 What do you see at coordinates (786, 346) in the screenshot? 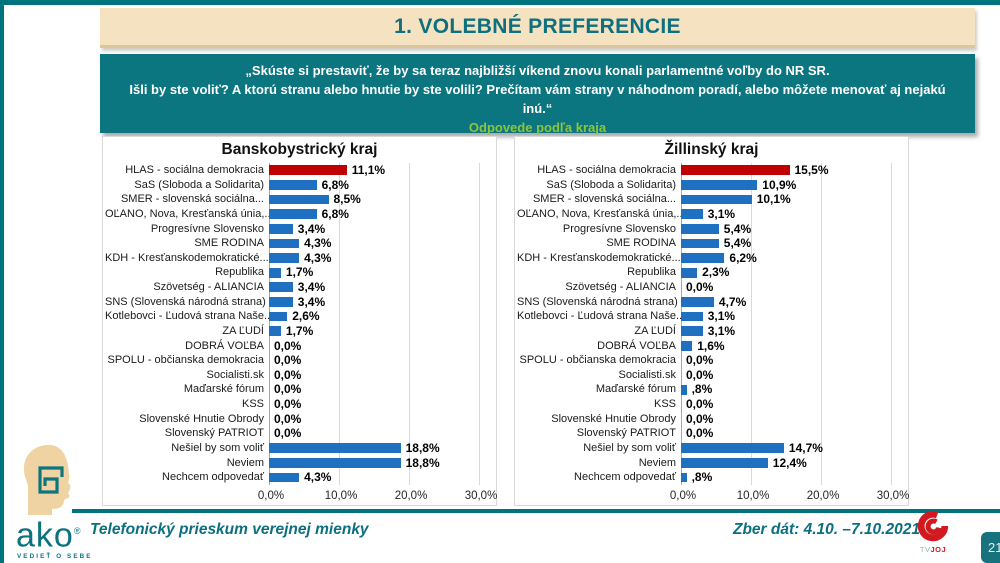
I see `bar-cell: 1,6%` at bounding box center [786, 346].